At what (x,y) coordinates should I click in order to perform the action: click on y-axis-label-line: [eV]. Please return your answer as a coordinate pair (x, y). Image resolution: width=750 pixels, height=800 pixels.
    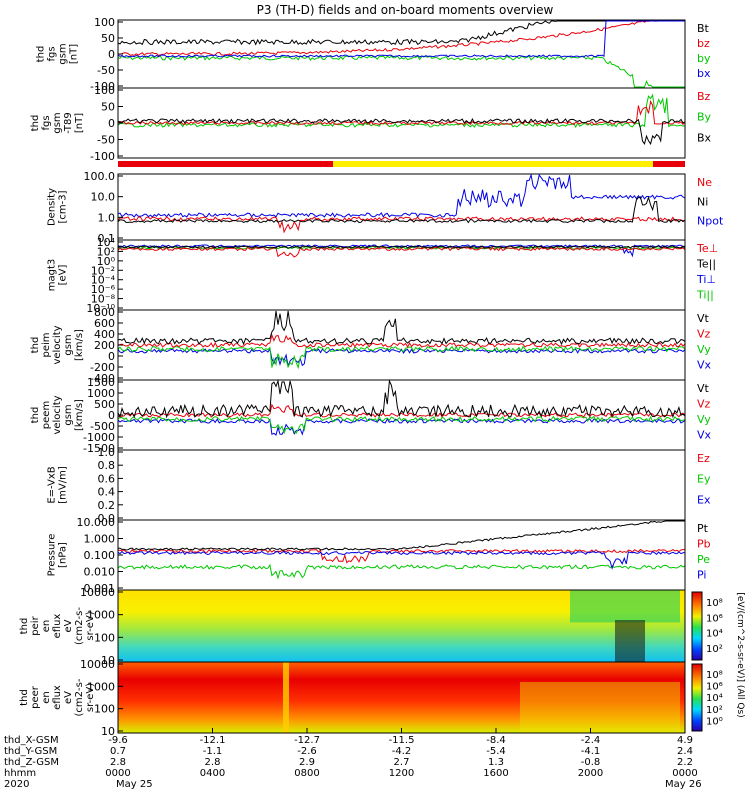
    Looking at the image, I should click on (63, 275).